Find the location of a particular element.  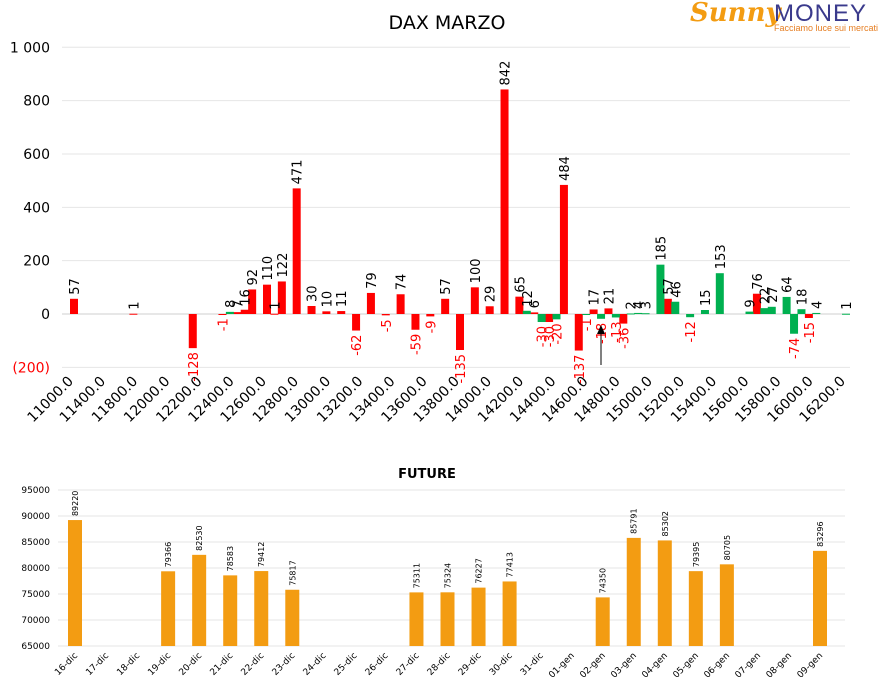

bottom-x-tick-label: 16-dic is located at coordinates (66, 664).